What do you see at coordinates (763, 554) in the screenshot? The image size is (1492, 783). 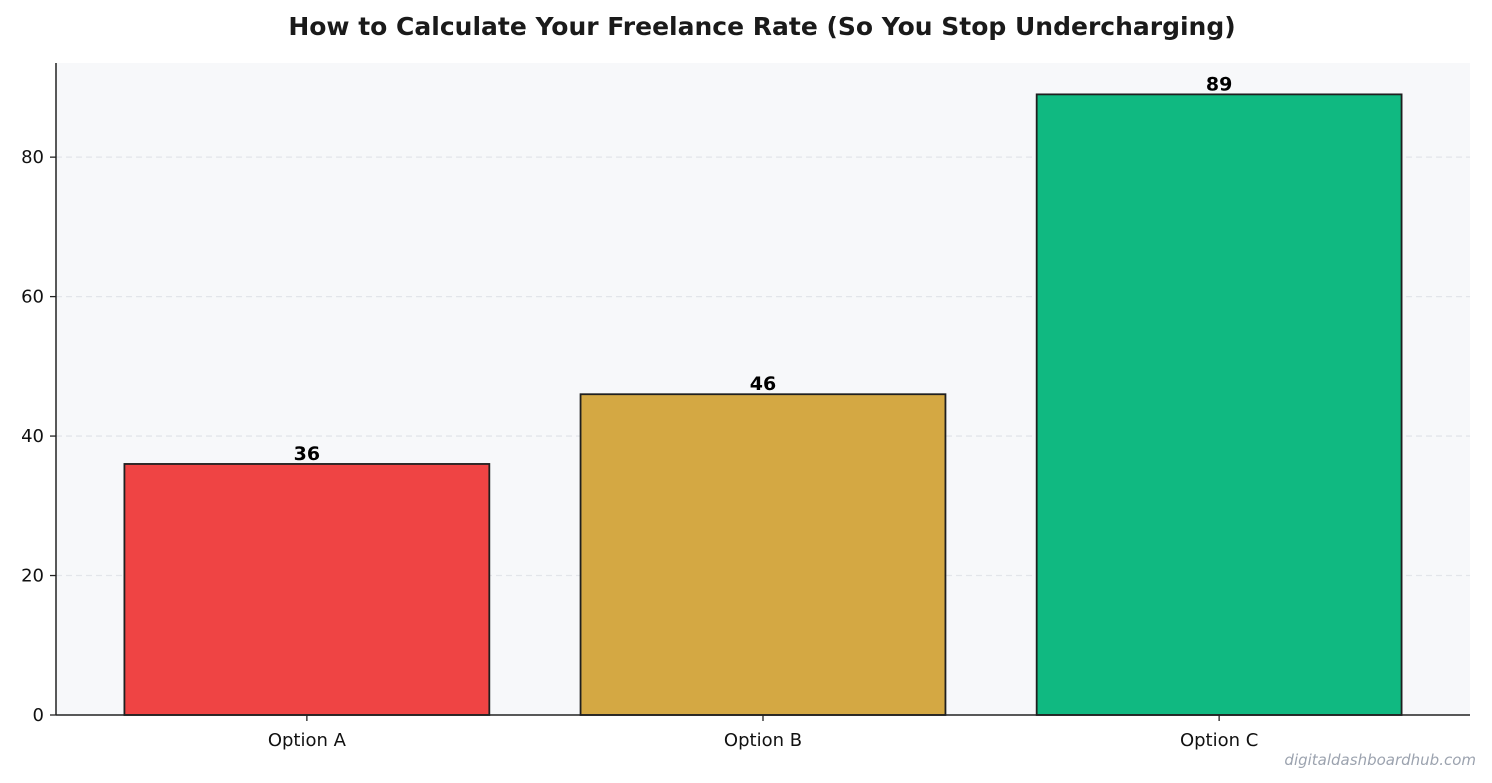 I see `bar-option-b` at bounding box center [763, 554].